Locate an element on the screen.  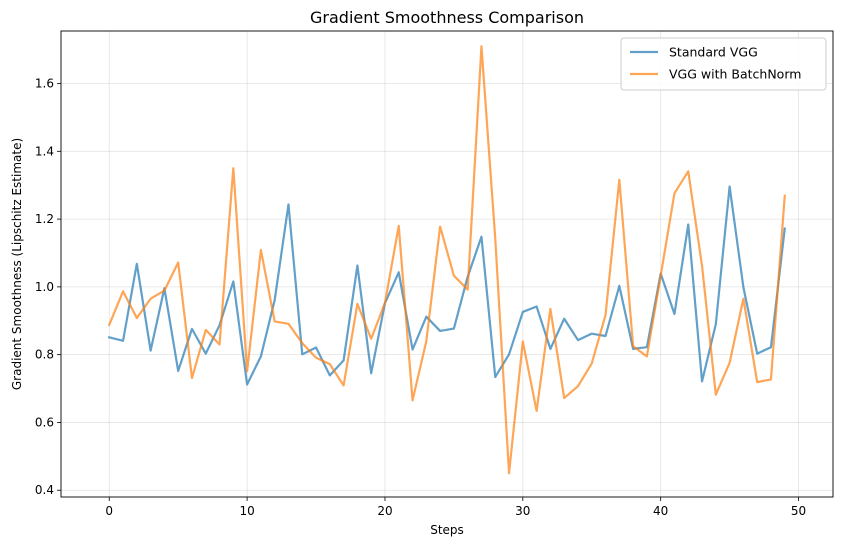
legend-label: VGG with BatchNorm is located at coordinates (735, 74).